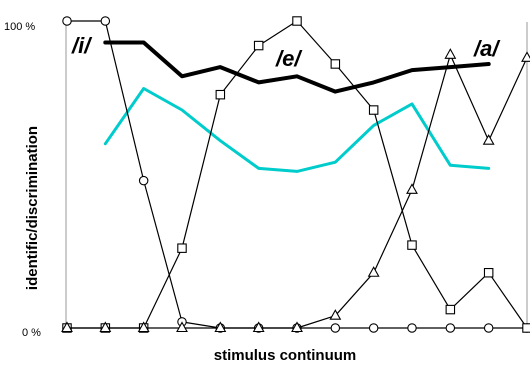  I want to click on series-labels: /i/ /e/ /a/, so click(286, 52).